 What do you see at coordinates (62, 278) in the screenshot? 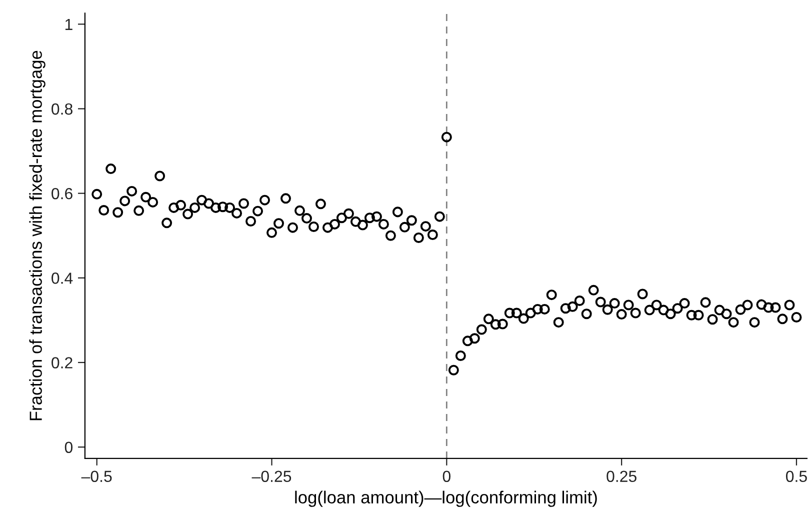
I see `y-tick-label: 0.4` at bounding box center [62, 278].